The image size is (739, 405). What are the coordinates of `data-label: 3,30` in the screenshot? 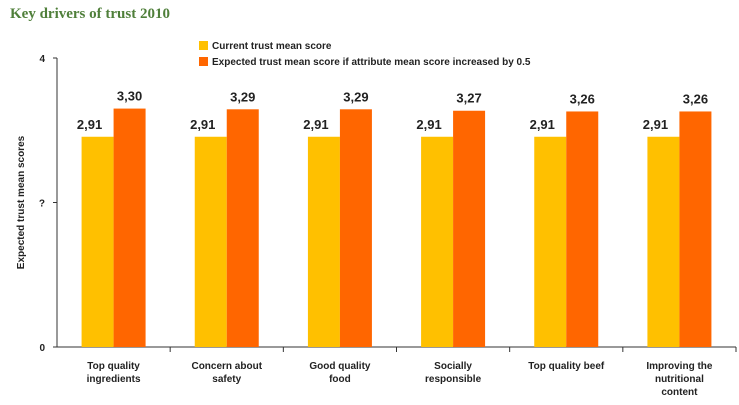 It's located at (129, 96).